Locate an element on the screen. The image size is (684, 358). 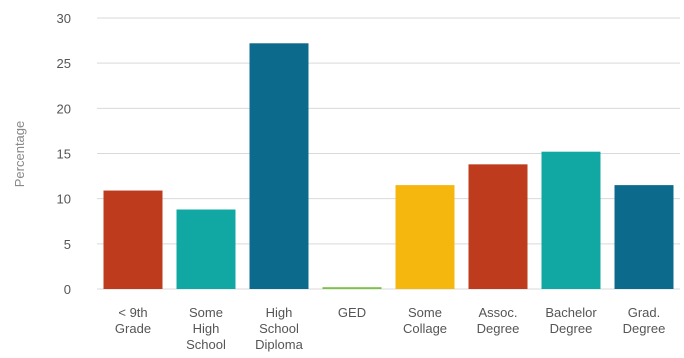
x-category-label: GED is located at coordinates (352, 312).